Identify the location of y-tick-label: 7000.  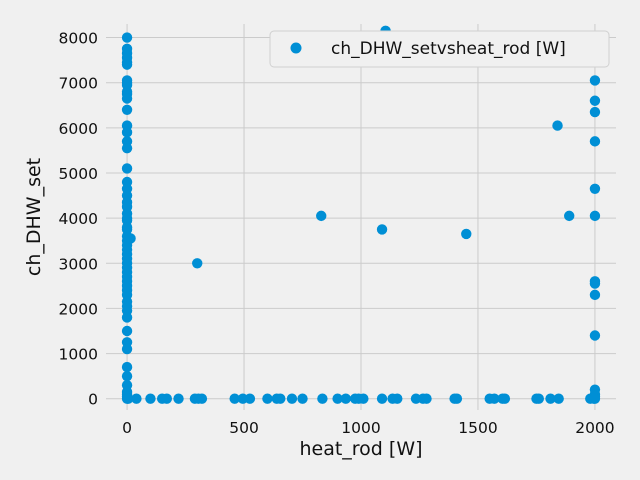
(78, 84).